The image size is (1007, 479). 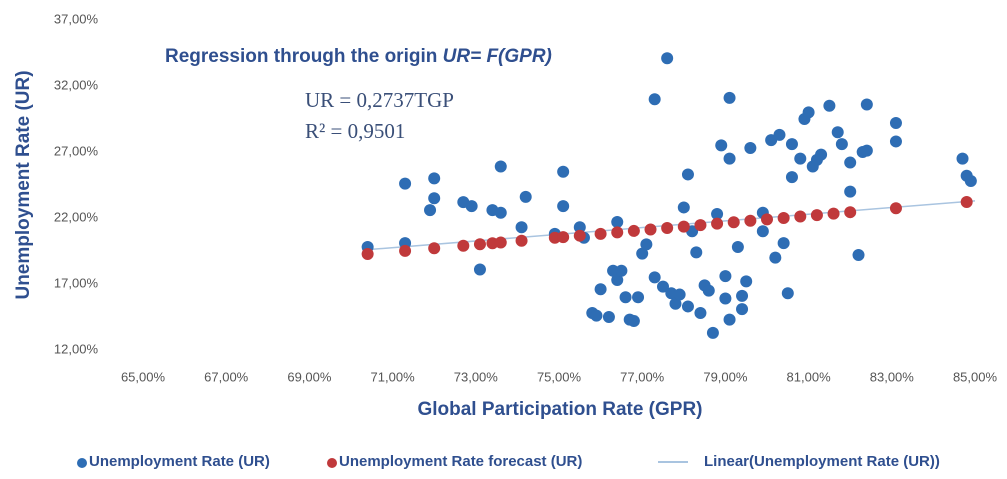 I want to click on x-tick-label: 77,00%, so click(x=642, y=376).